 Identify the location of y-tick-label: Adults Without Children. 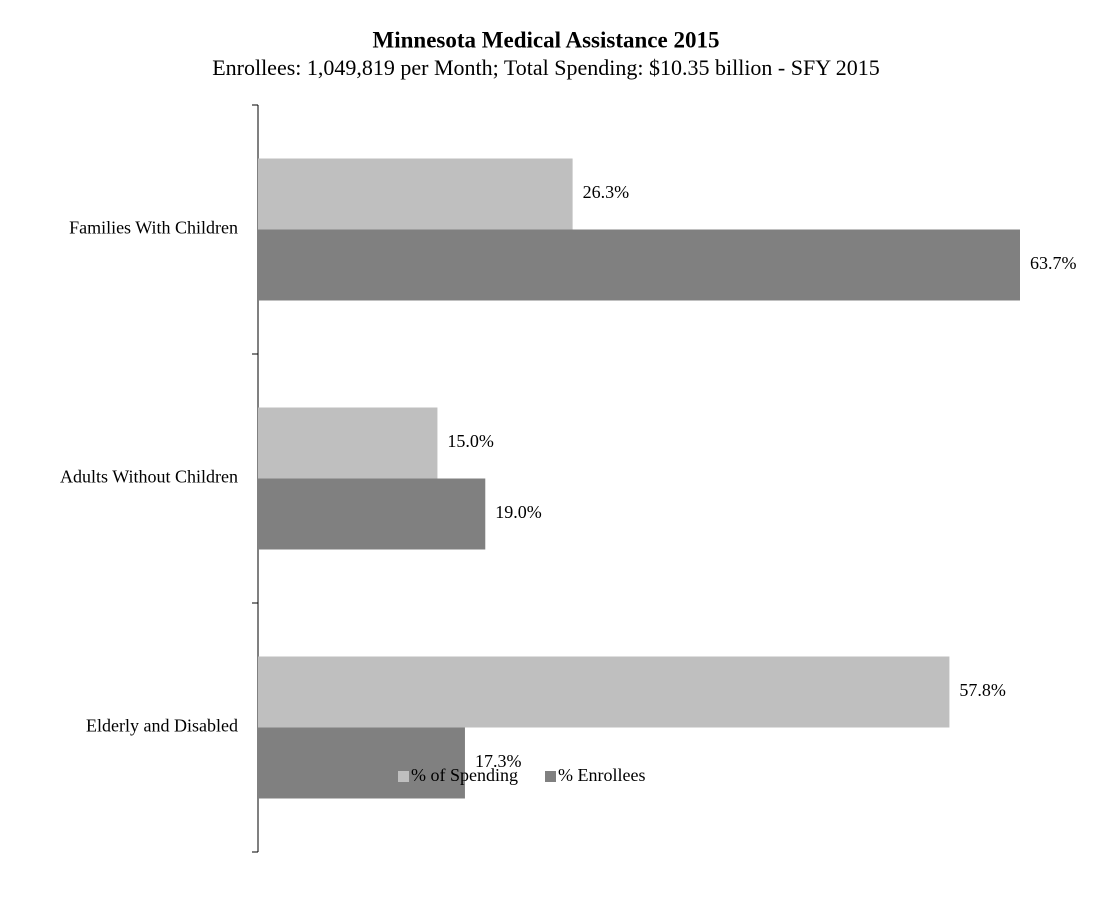
(149, 477).